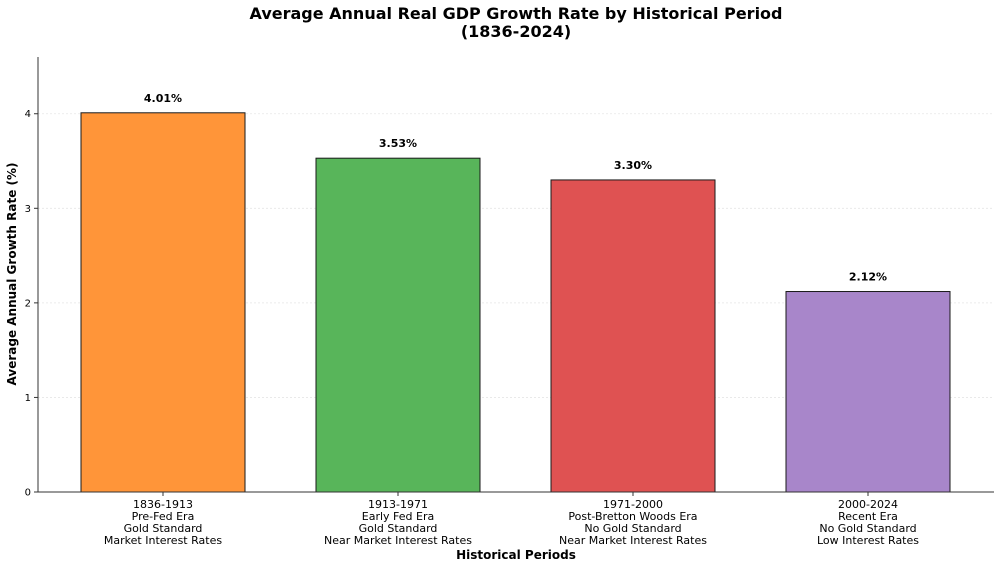  Describe the element at coordinates (398, 516) in the screenshot. I see `x-tick-label: Early Fed Era` at that location.